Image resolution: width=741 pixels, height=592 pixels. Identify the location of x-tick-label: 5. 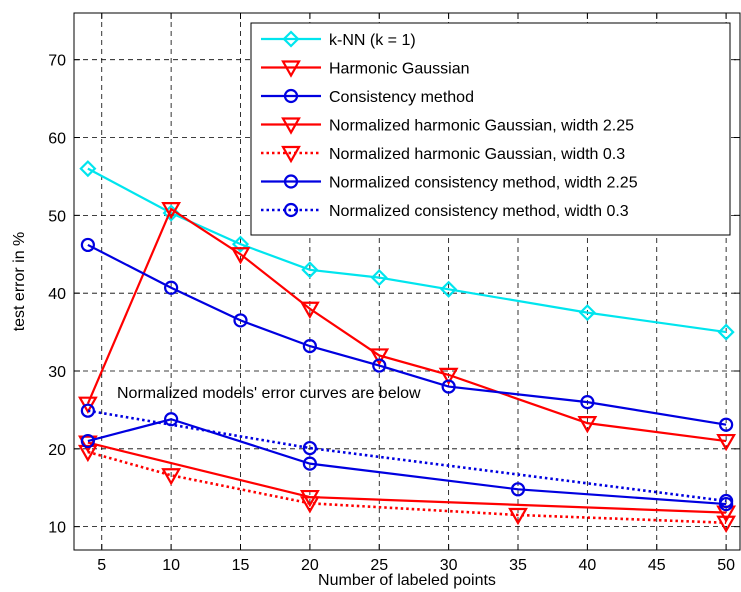
(101, 565).